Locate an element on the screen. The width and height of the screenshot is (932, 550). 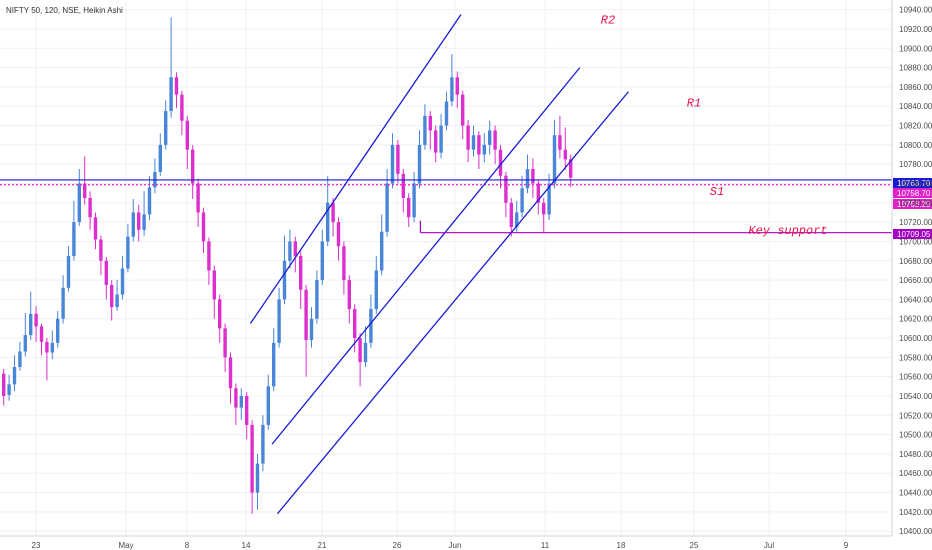
y-tick-label: 10420.00 is located at coordinates (915, 512).